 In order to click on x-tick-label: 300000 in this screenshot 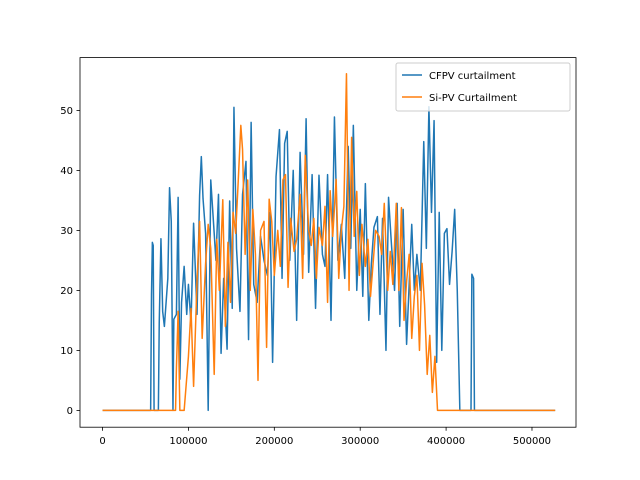, I will do `click(360, 441)`.